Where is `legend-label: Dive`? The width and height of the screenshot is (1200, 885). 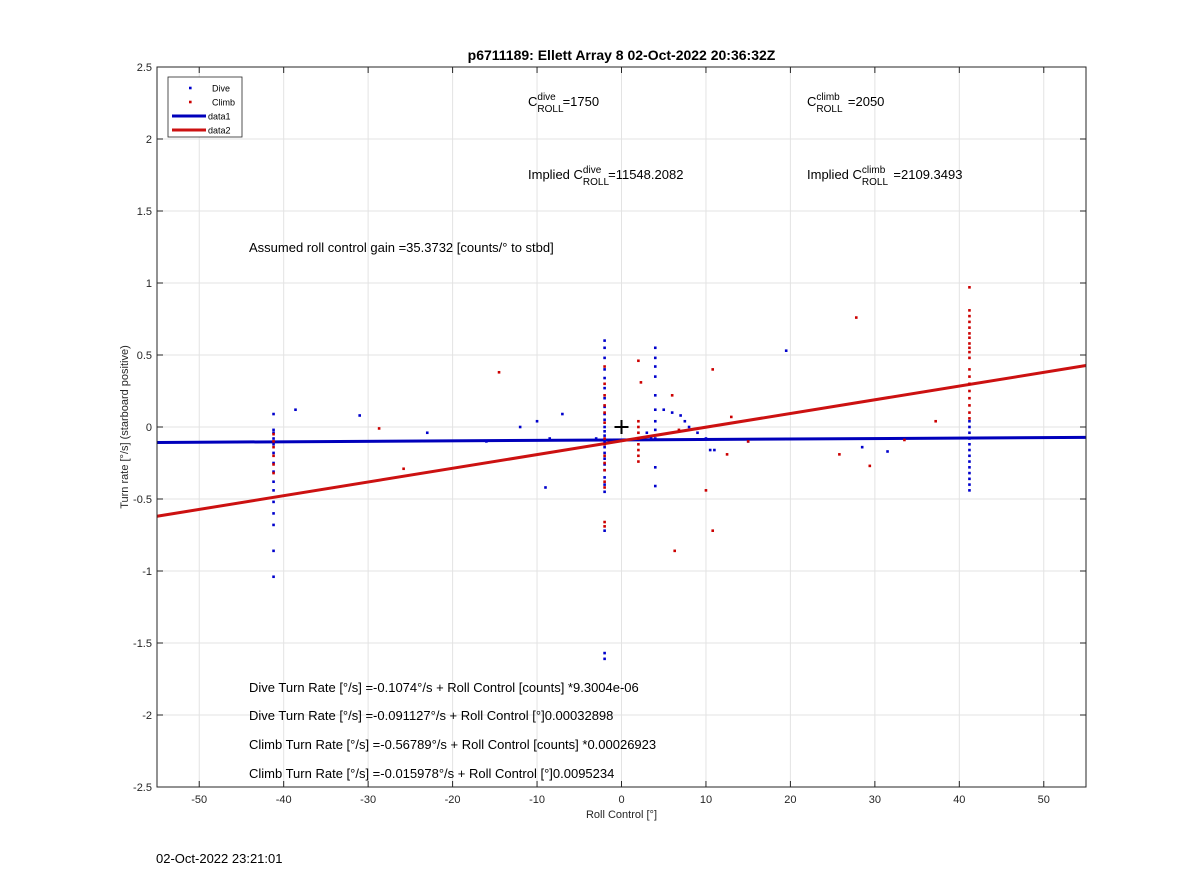 legend-label: Dive is located at coordinates (221, 89).